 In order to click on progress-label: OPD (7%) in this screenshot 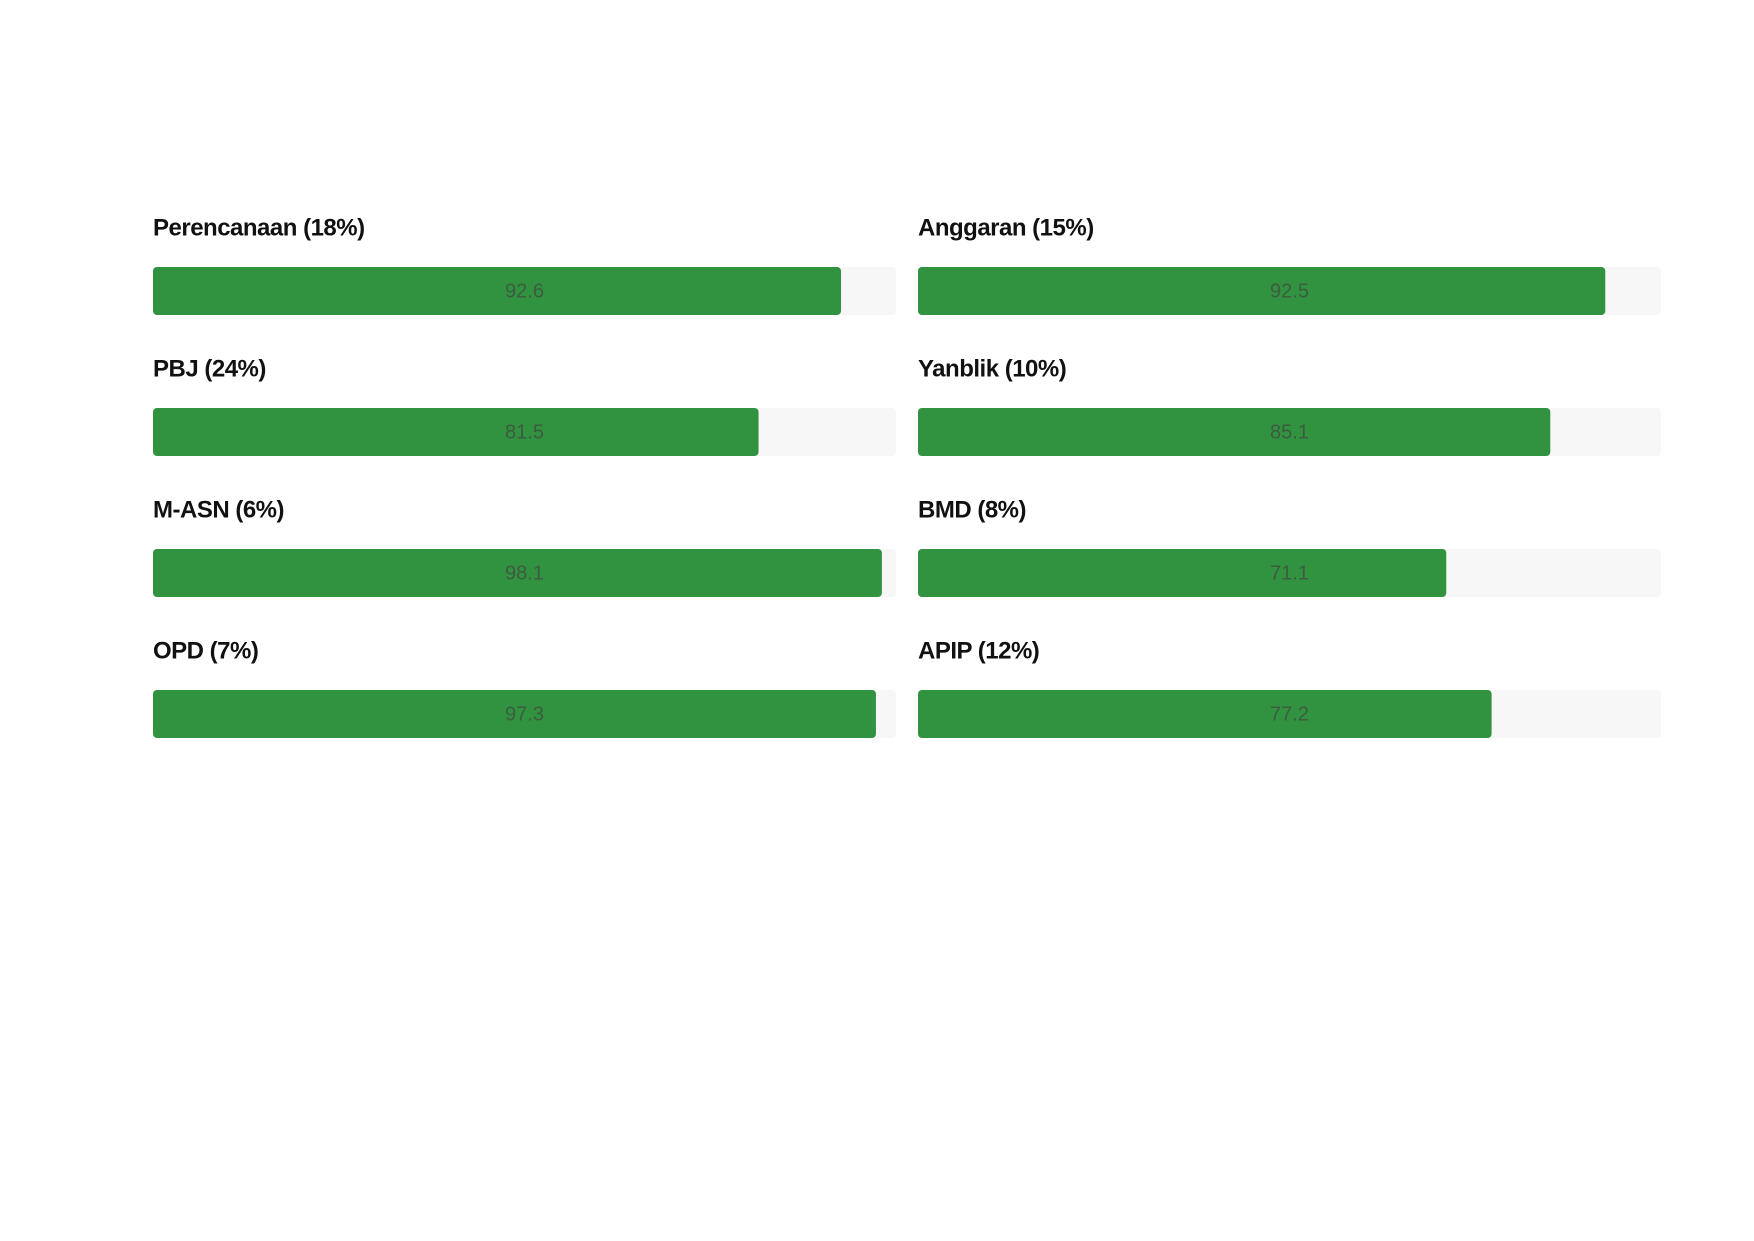, I will do `click(205, 650)`.